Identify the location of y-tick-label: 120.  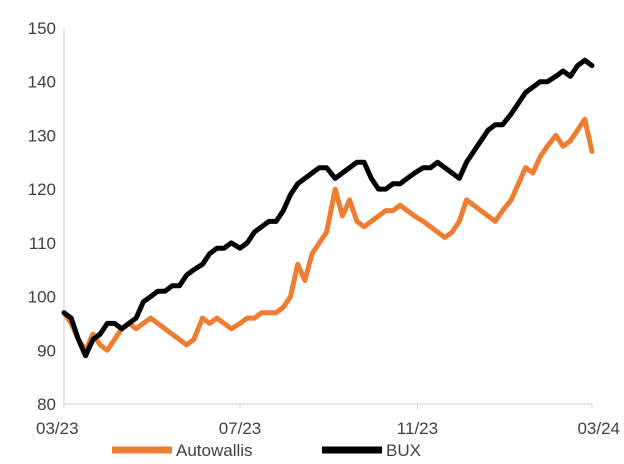
(42, 189).